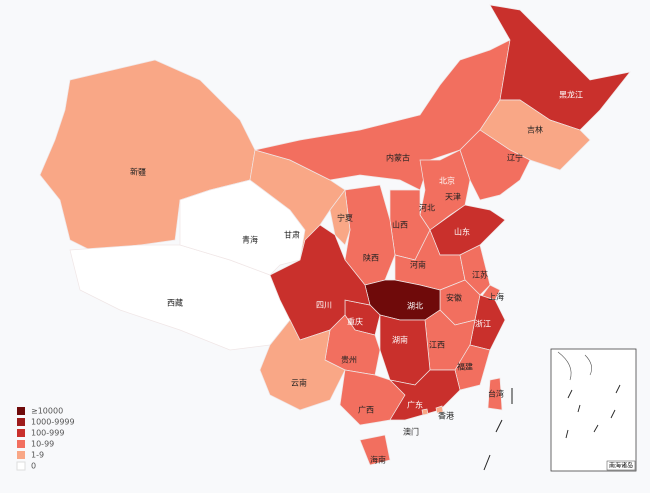 This screenshot has height=493, width=650. I want to click on province-label: 澳门, so click(411, 432).